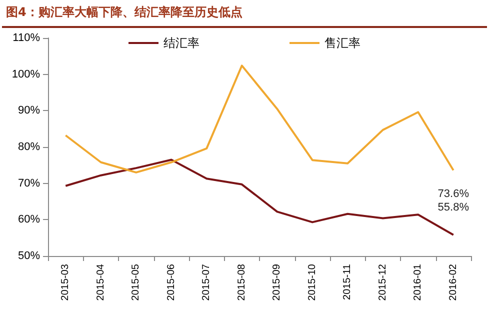  I want to click on x-tick-label: 2016-02, so click(453, 282).